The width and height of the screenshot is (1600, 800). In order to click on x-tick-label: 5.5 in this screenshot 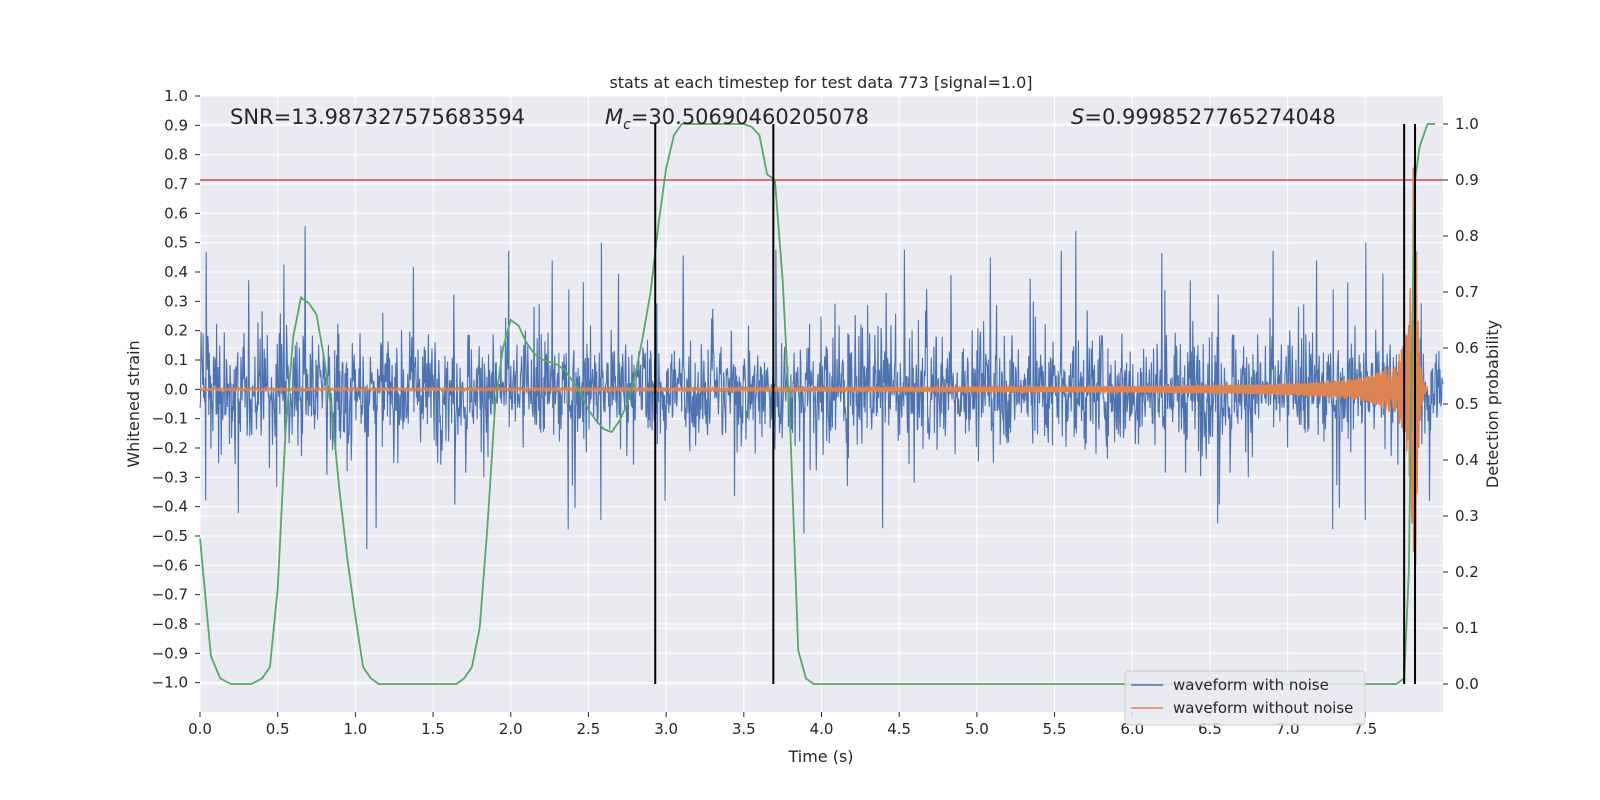, I will do `click(1055, 729)`.